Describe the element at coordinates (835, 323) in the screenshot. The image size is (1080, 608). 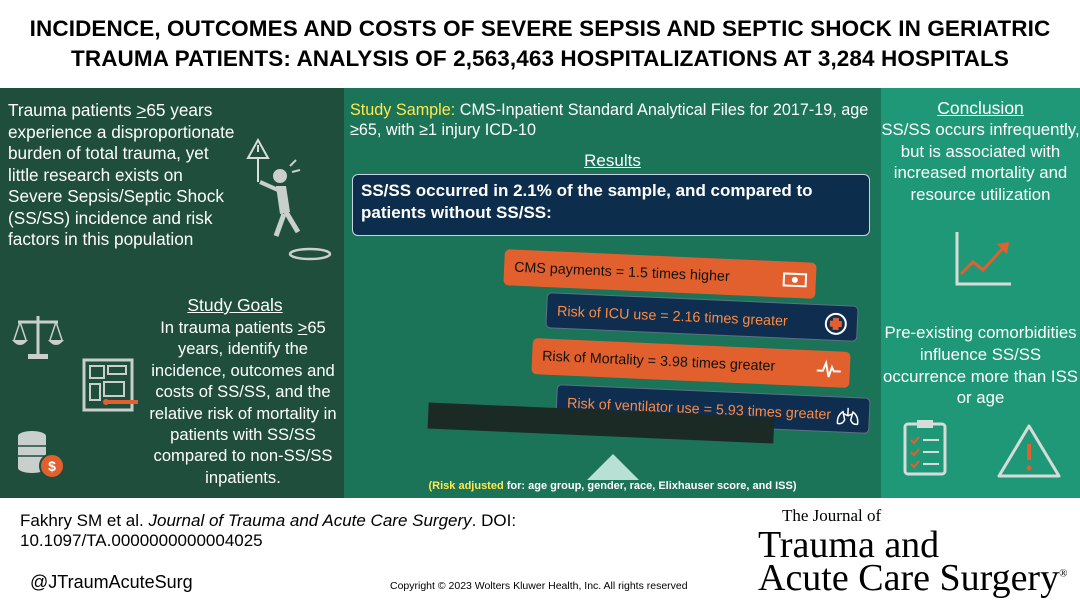
I see `medical-cross-icon` at that location.